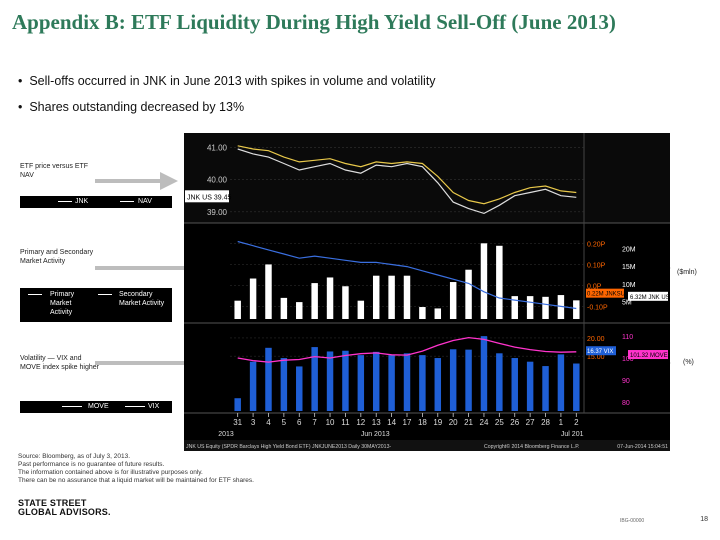  I want to click on vol-tag-label: 101.32 MOVE, so click(649, 356).